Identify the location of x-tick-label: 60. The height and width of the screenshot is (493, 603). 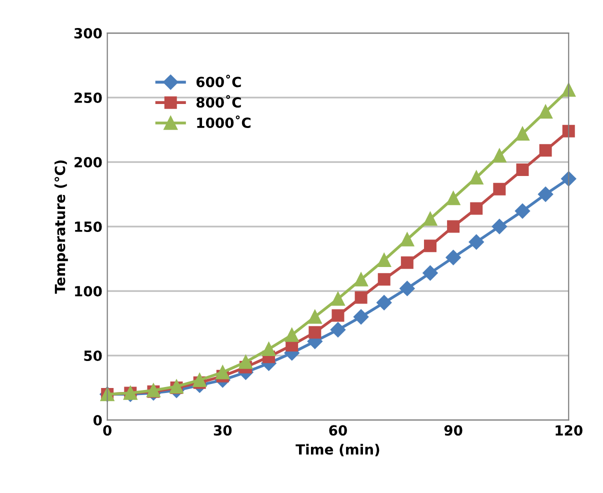
(338, 430).